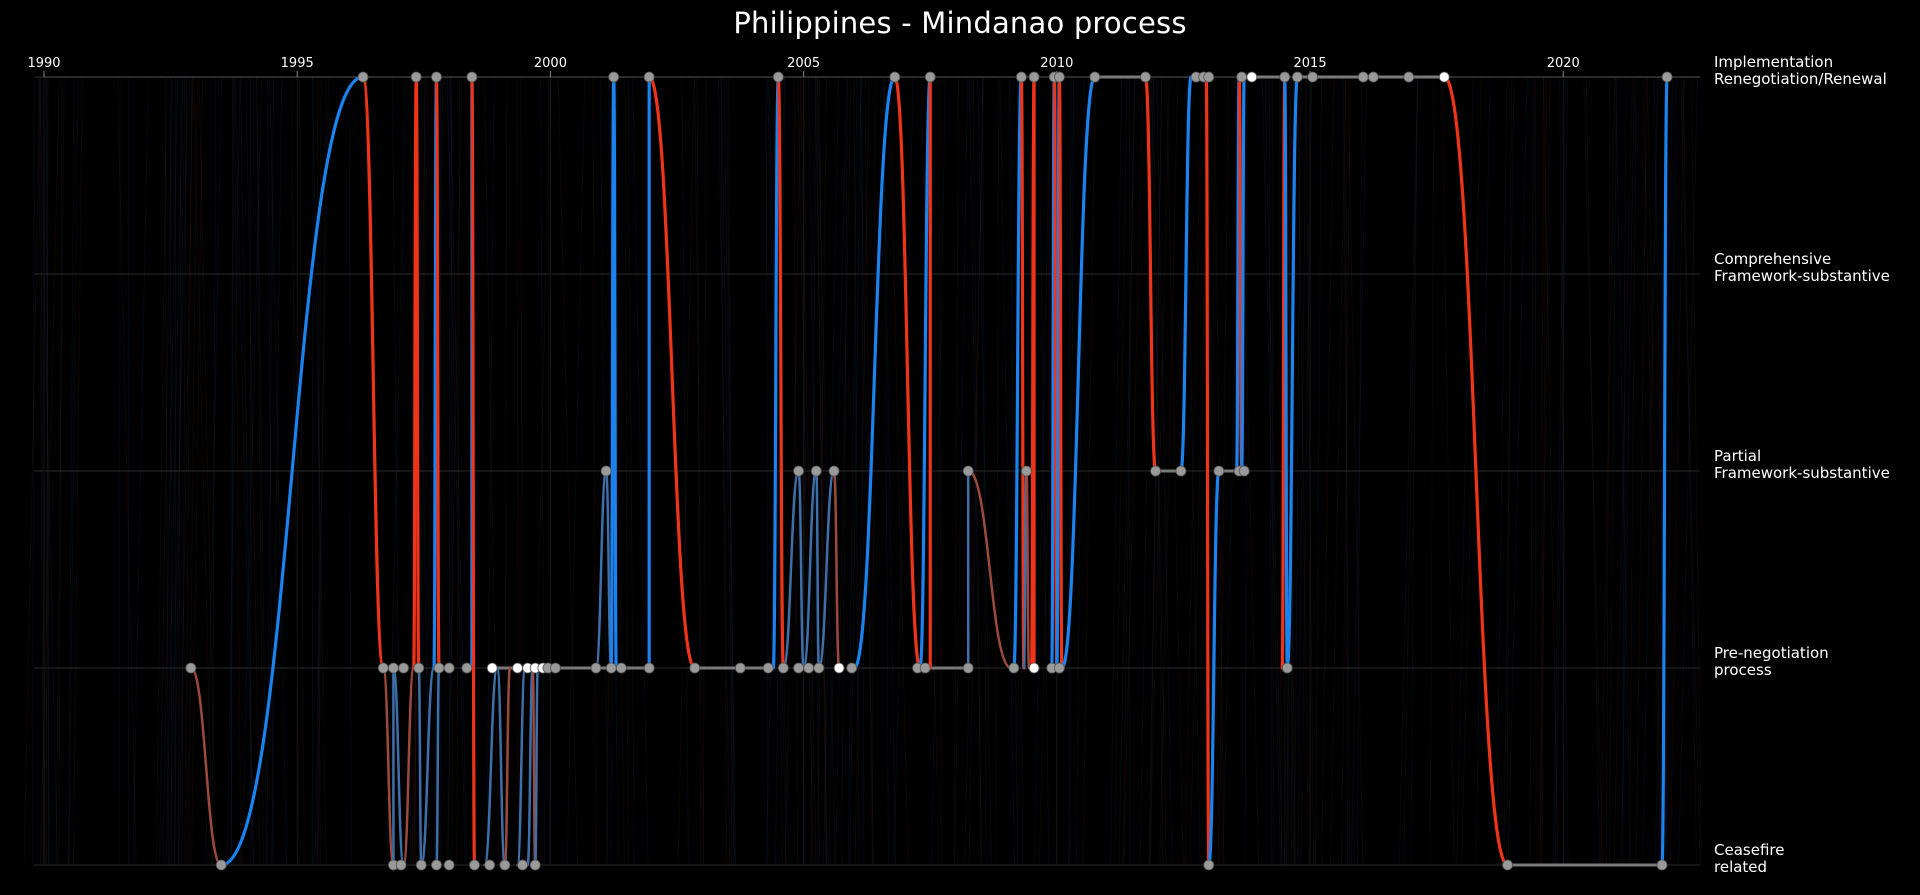 This screenshot has width=1920, height=895. Describe the element at coordinates (33, 471) in the screenshot. I see `background-trace` at that location.